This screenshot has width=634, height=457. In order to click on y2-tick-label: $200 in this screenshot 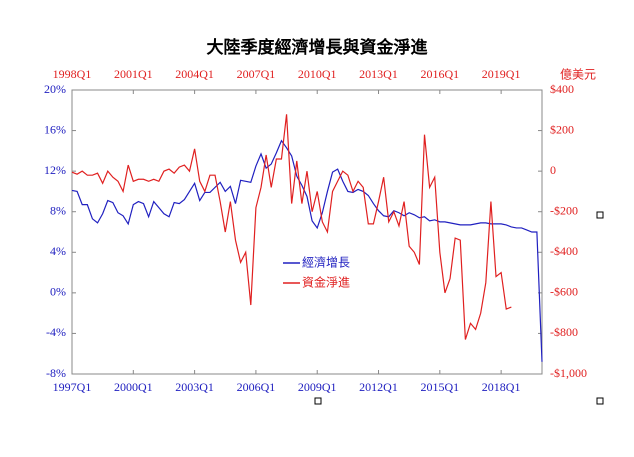, I will do `click(562, 129)`.